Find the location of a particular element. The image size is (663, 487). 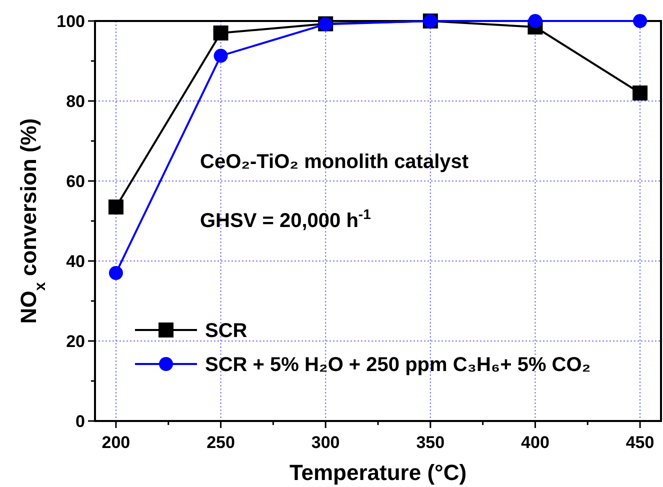

x-tick-label: 250 is located at coordinates (220, 442).